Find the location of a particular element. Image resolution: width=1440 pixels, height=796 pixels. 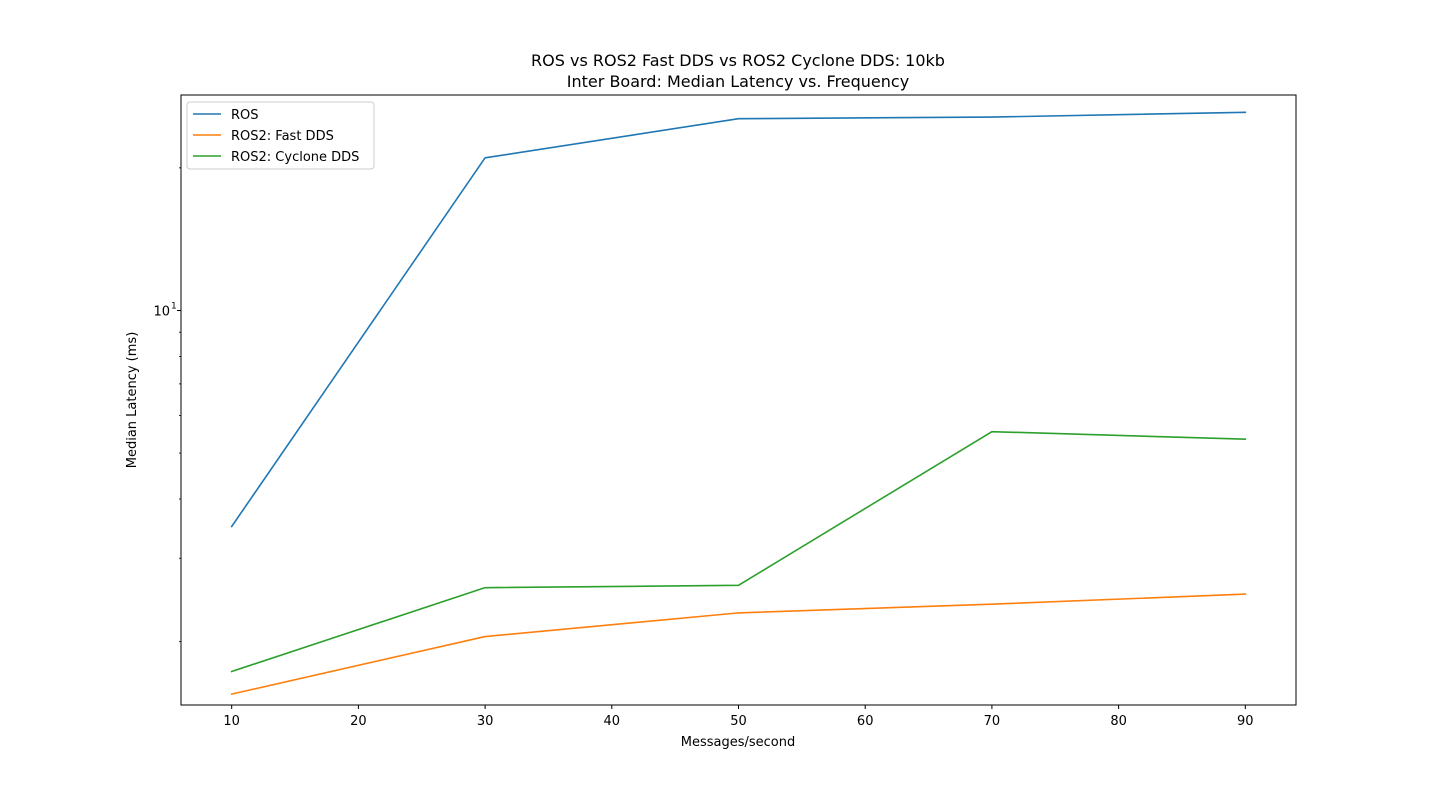

legend-label-1: ROS is located at coordinates (245, 115).